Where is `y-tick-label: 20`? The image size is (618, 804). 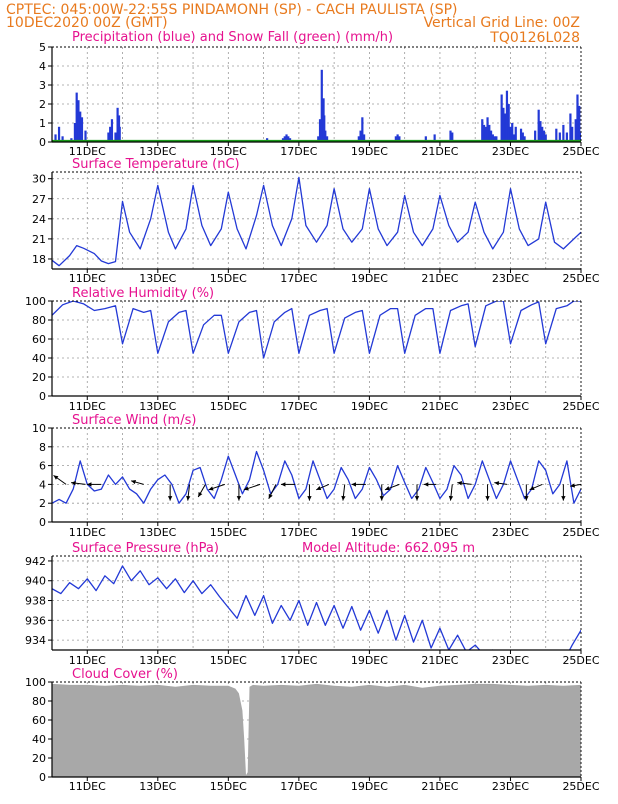 y-tick-label: 20 is located at coordinates (39, 377).